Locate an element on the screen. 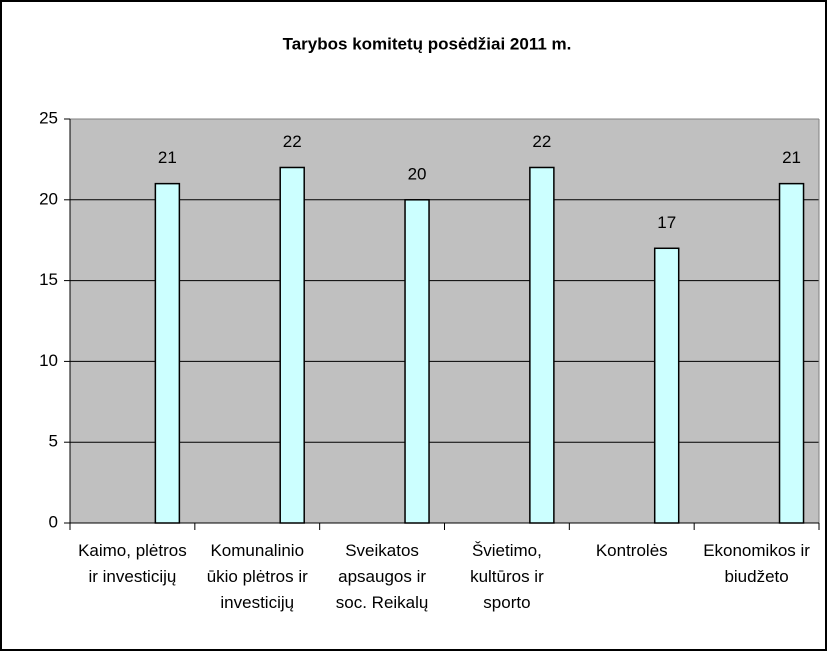 The height and width of the screenshot is (651, 827). y-tick-label: 15 is located at coordinates (48, 279).